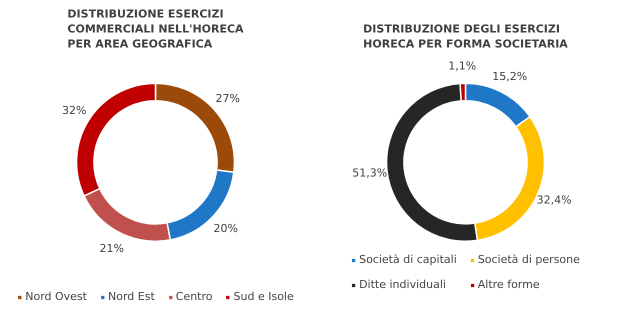 Image resolution: width=633 pixels, height=325 pixels. Describe the element at coordinates (408, 259) in the screenshot. I see `legend-label: Società di capitali` at that location.